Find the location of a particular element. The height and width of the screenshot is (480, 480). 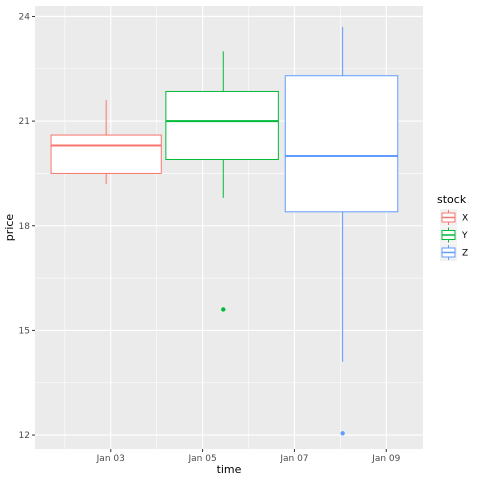

legend-key-X is located at coordinates (448, 217).